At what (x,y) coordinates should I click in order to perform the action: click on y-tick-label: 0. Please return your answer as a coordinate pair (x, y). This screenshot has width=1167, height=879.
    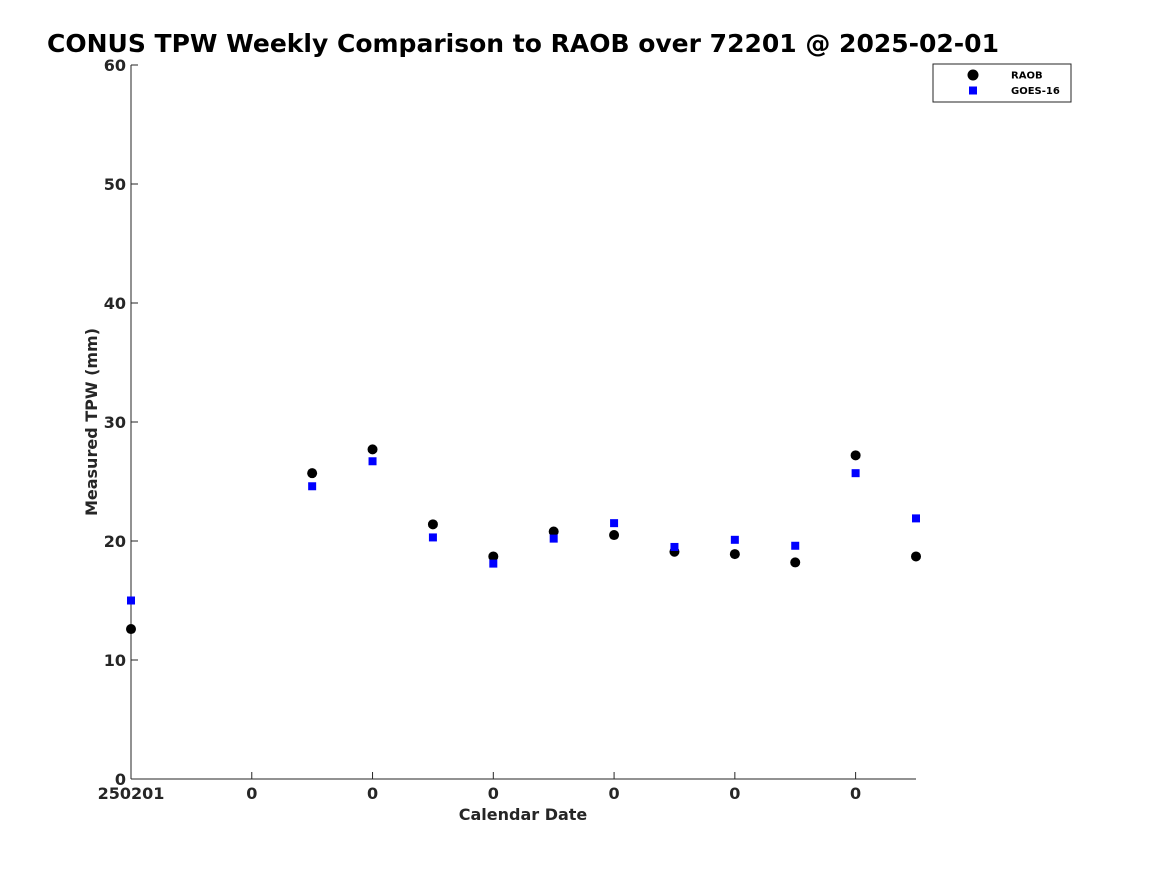
    Looking at the image, I should click on (120, 779).